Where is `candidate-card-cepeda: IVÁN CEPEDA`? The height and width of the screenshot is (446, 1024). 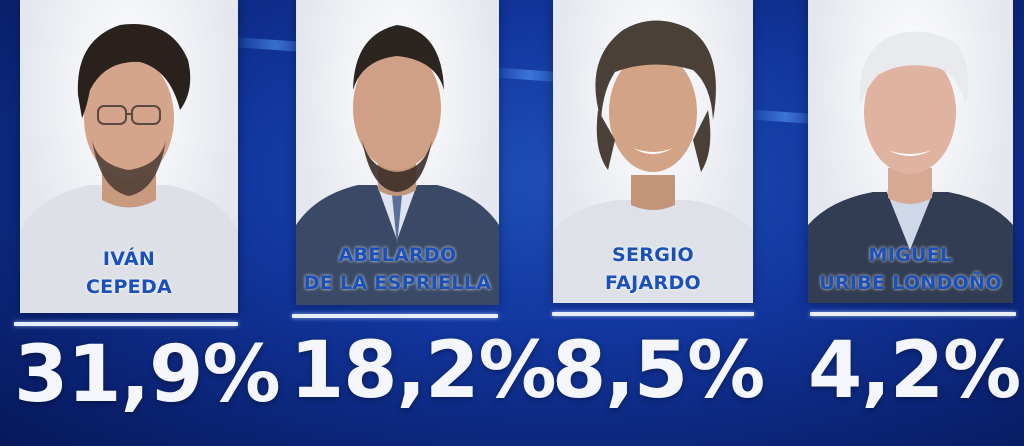
candidate-card-cepeda: IVÁN CEPEDA is located at coordinates (129, 156).